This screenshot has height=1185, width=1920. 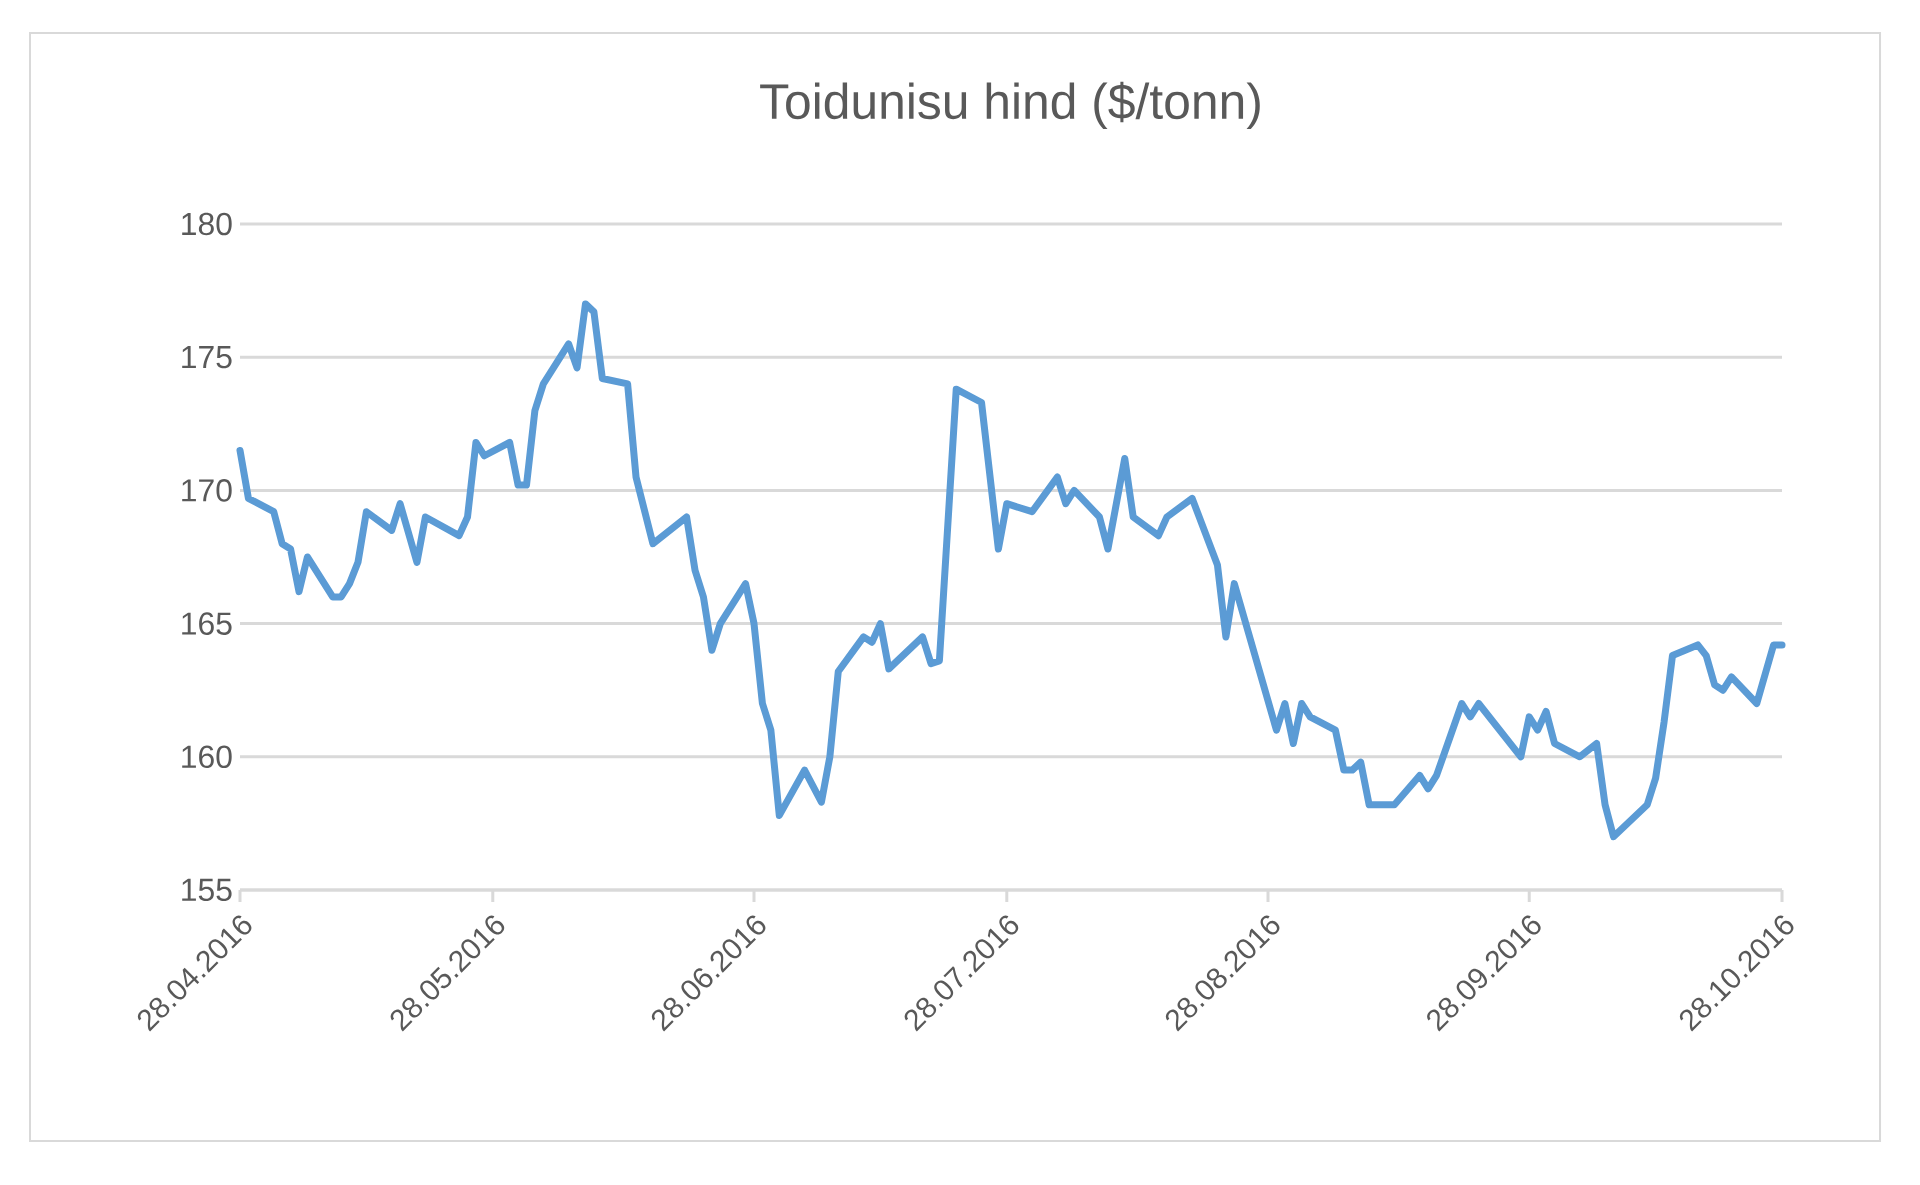 What do you see at coordinates (1010, 105) in the screenshot?
I see `chart-title: Toidunisu hind ($/tonn)` at bounding box center [1010, 105].